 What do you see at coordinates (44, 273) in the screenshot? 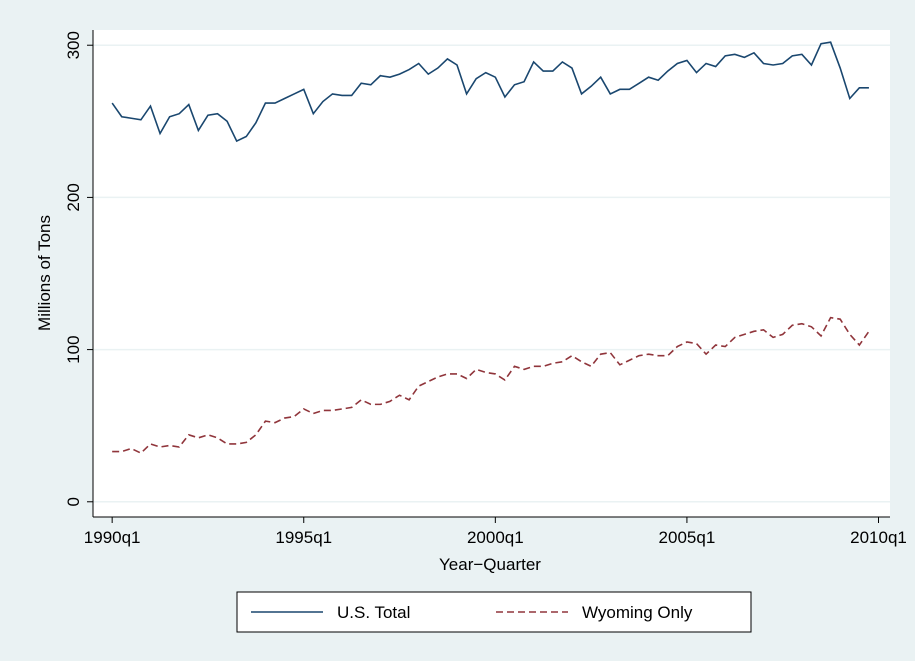
I see `y-axis-title: Millions of Tons` at bounding box center [44, 273].